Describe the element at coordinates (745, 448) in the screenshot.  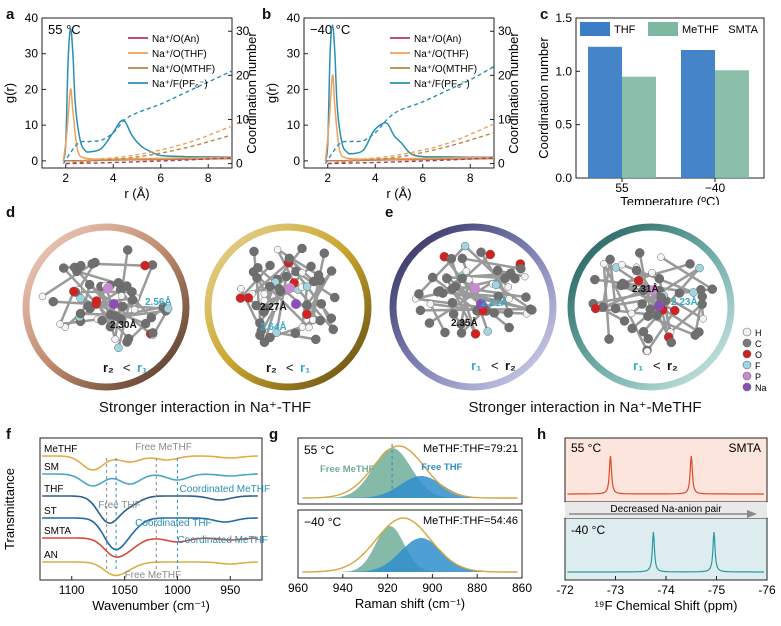
I see `smta-tag: SMTA` at that location.